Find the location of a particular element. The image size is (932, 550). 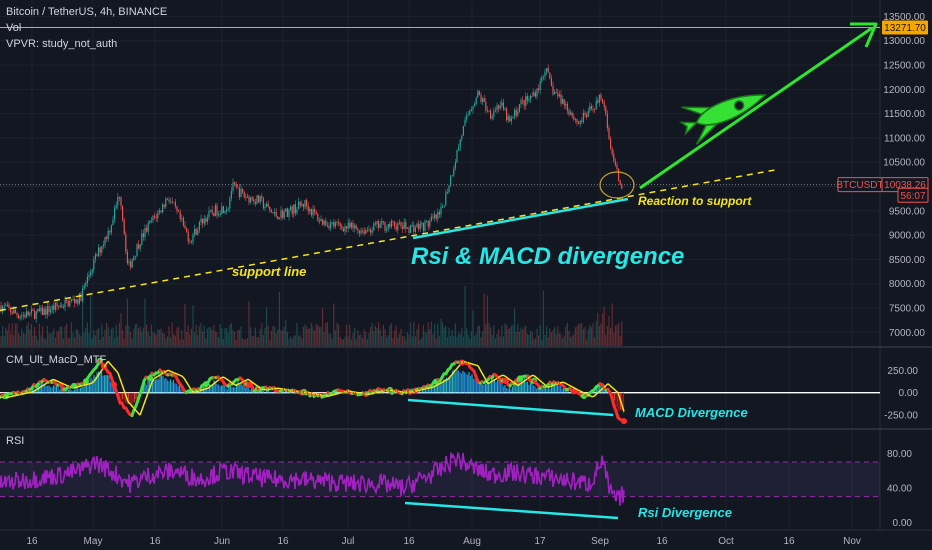

macd-axis: 250.00 0.00 -250.00 is located at coordinates (901, 394).